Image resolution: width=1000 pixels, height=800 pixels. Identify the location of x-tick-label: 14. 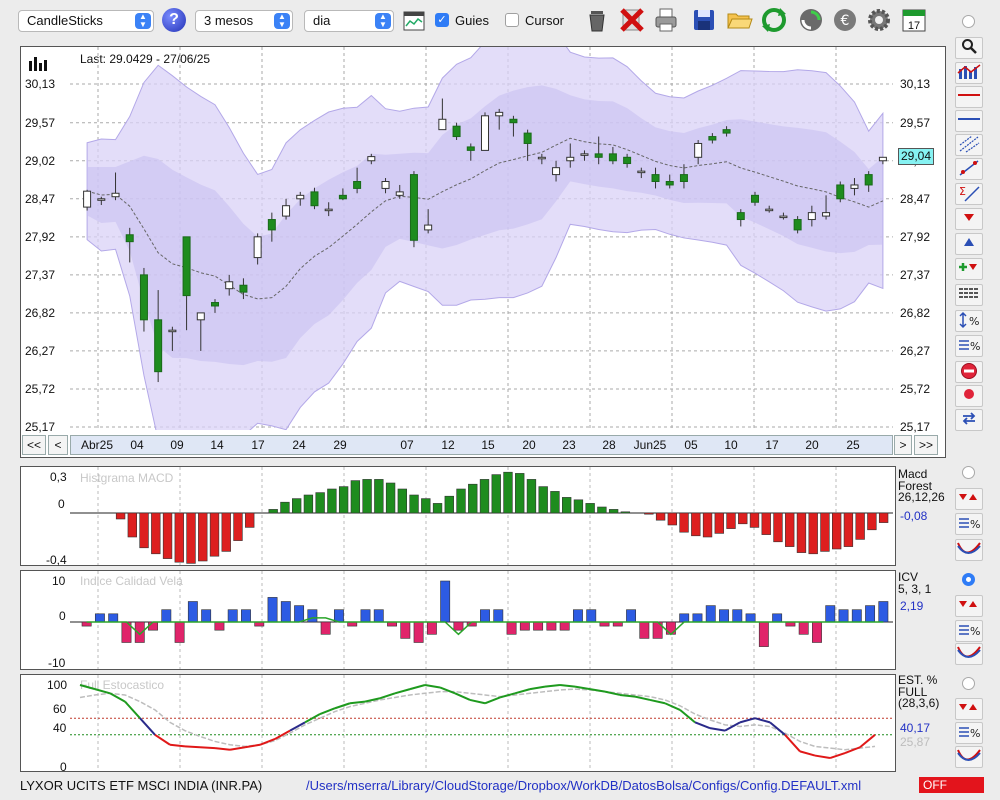
(217, 445).